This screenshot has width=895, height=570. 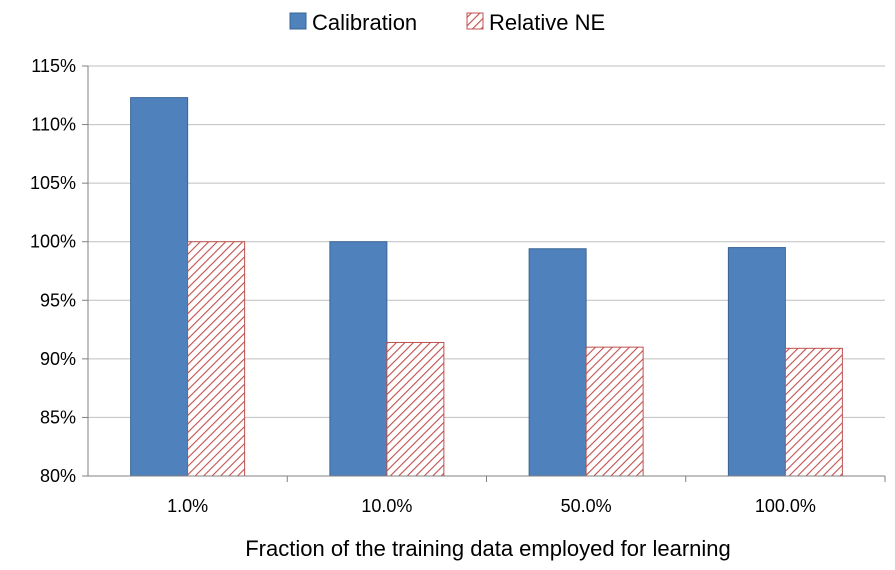 I want to click on legend-label-calibration: Calibration, so click(x=364, y=22).